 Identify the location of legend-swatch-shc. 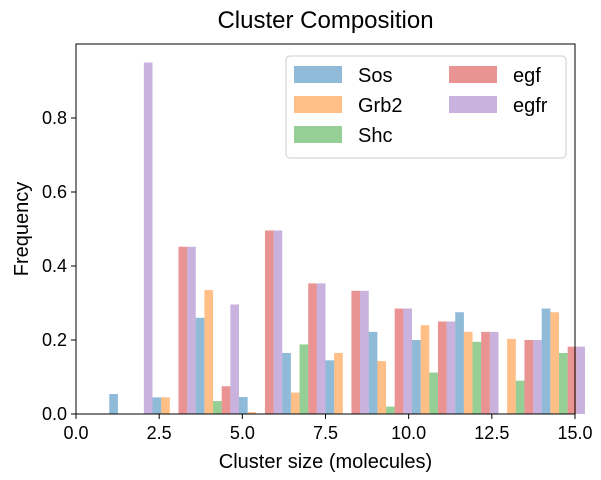
(318, 134).